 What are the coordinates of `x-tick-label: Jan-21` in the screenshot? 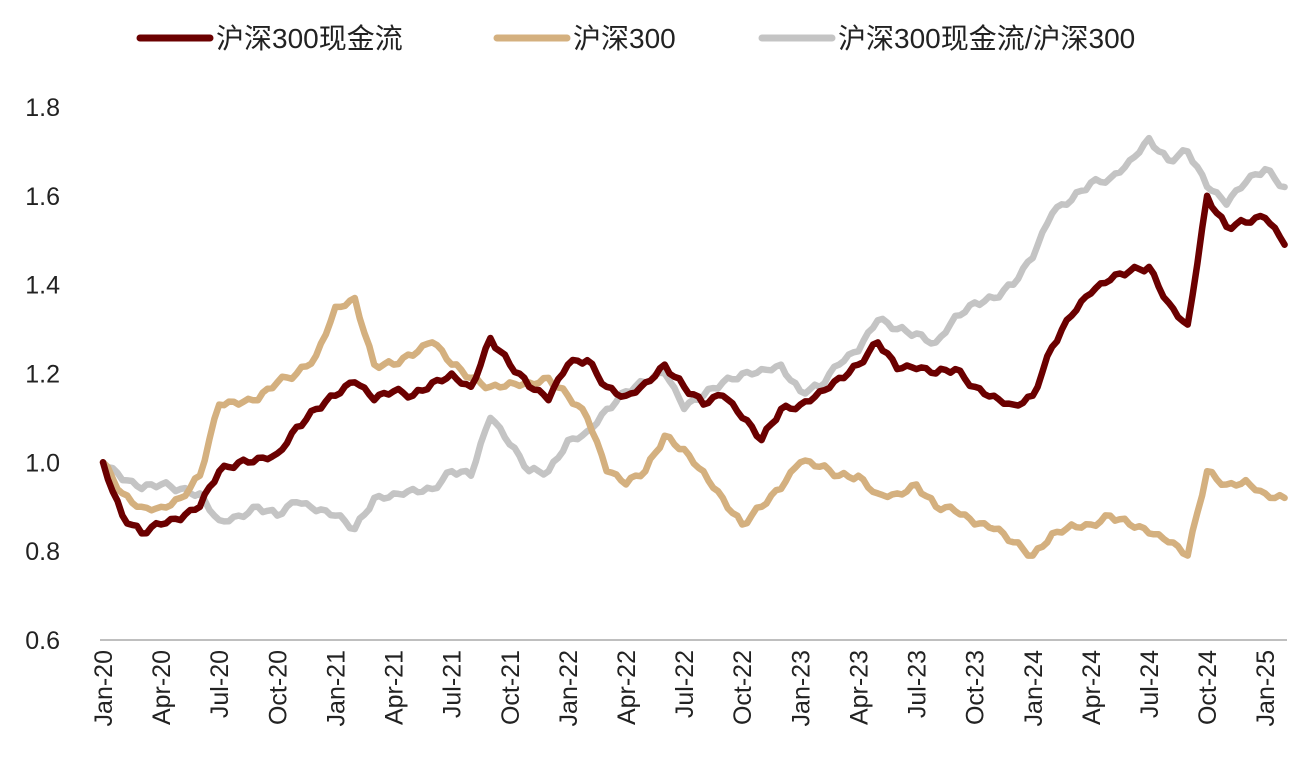 It's located at (336, 688).